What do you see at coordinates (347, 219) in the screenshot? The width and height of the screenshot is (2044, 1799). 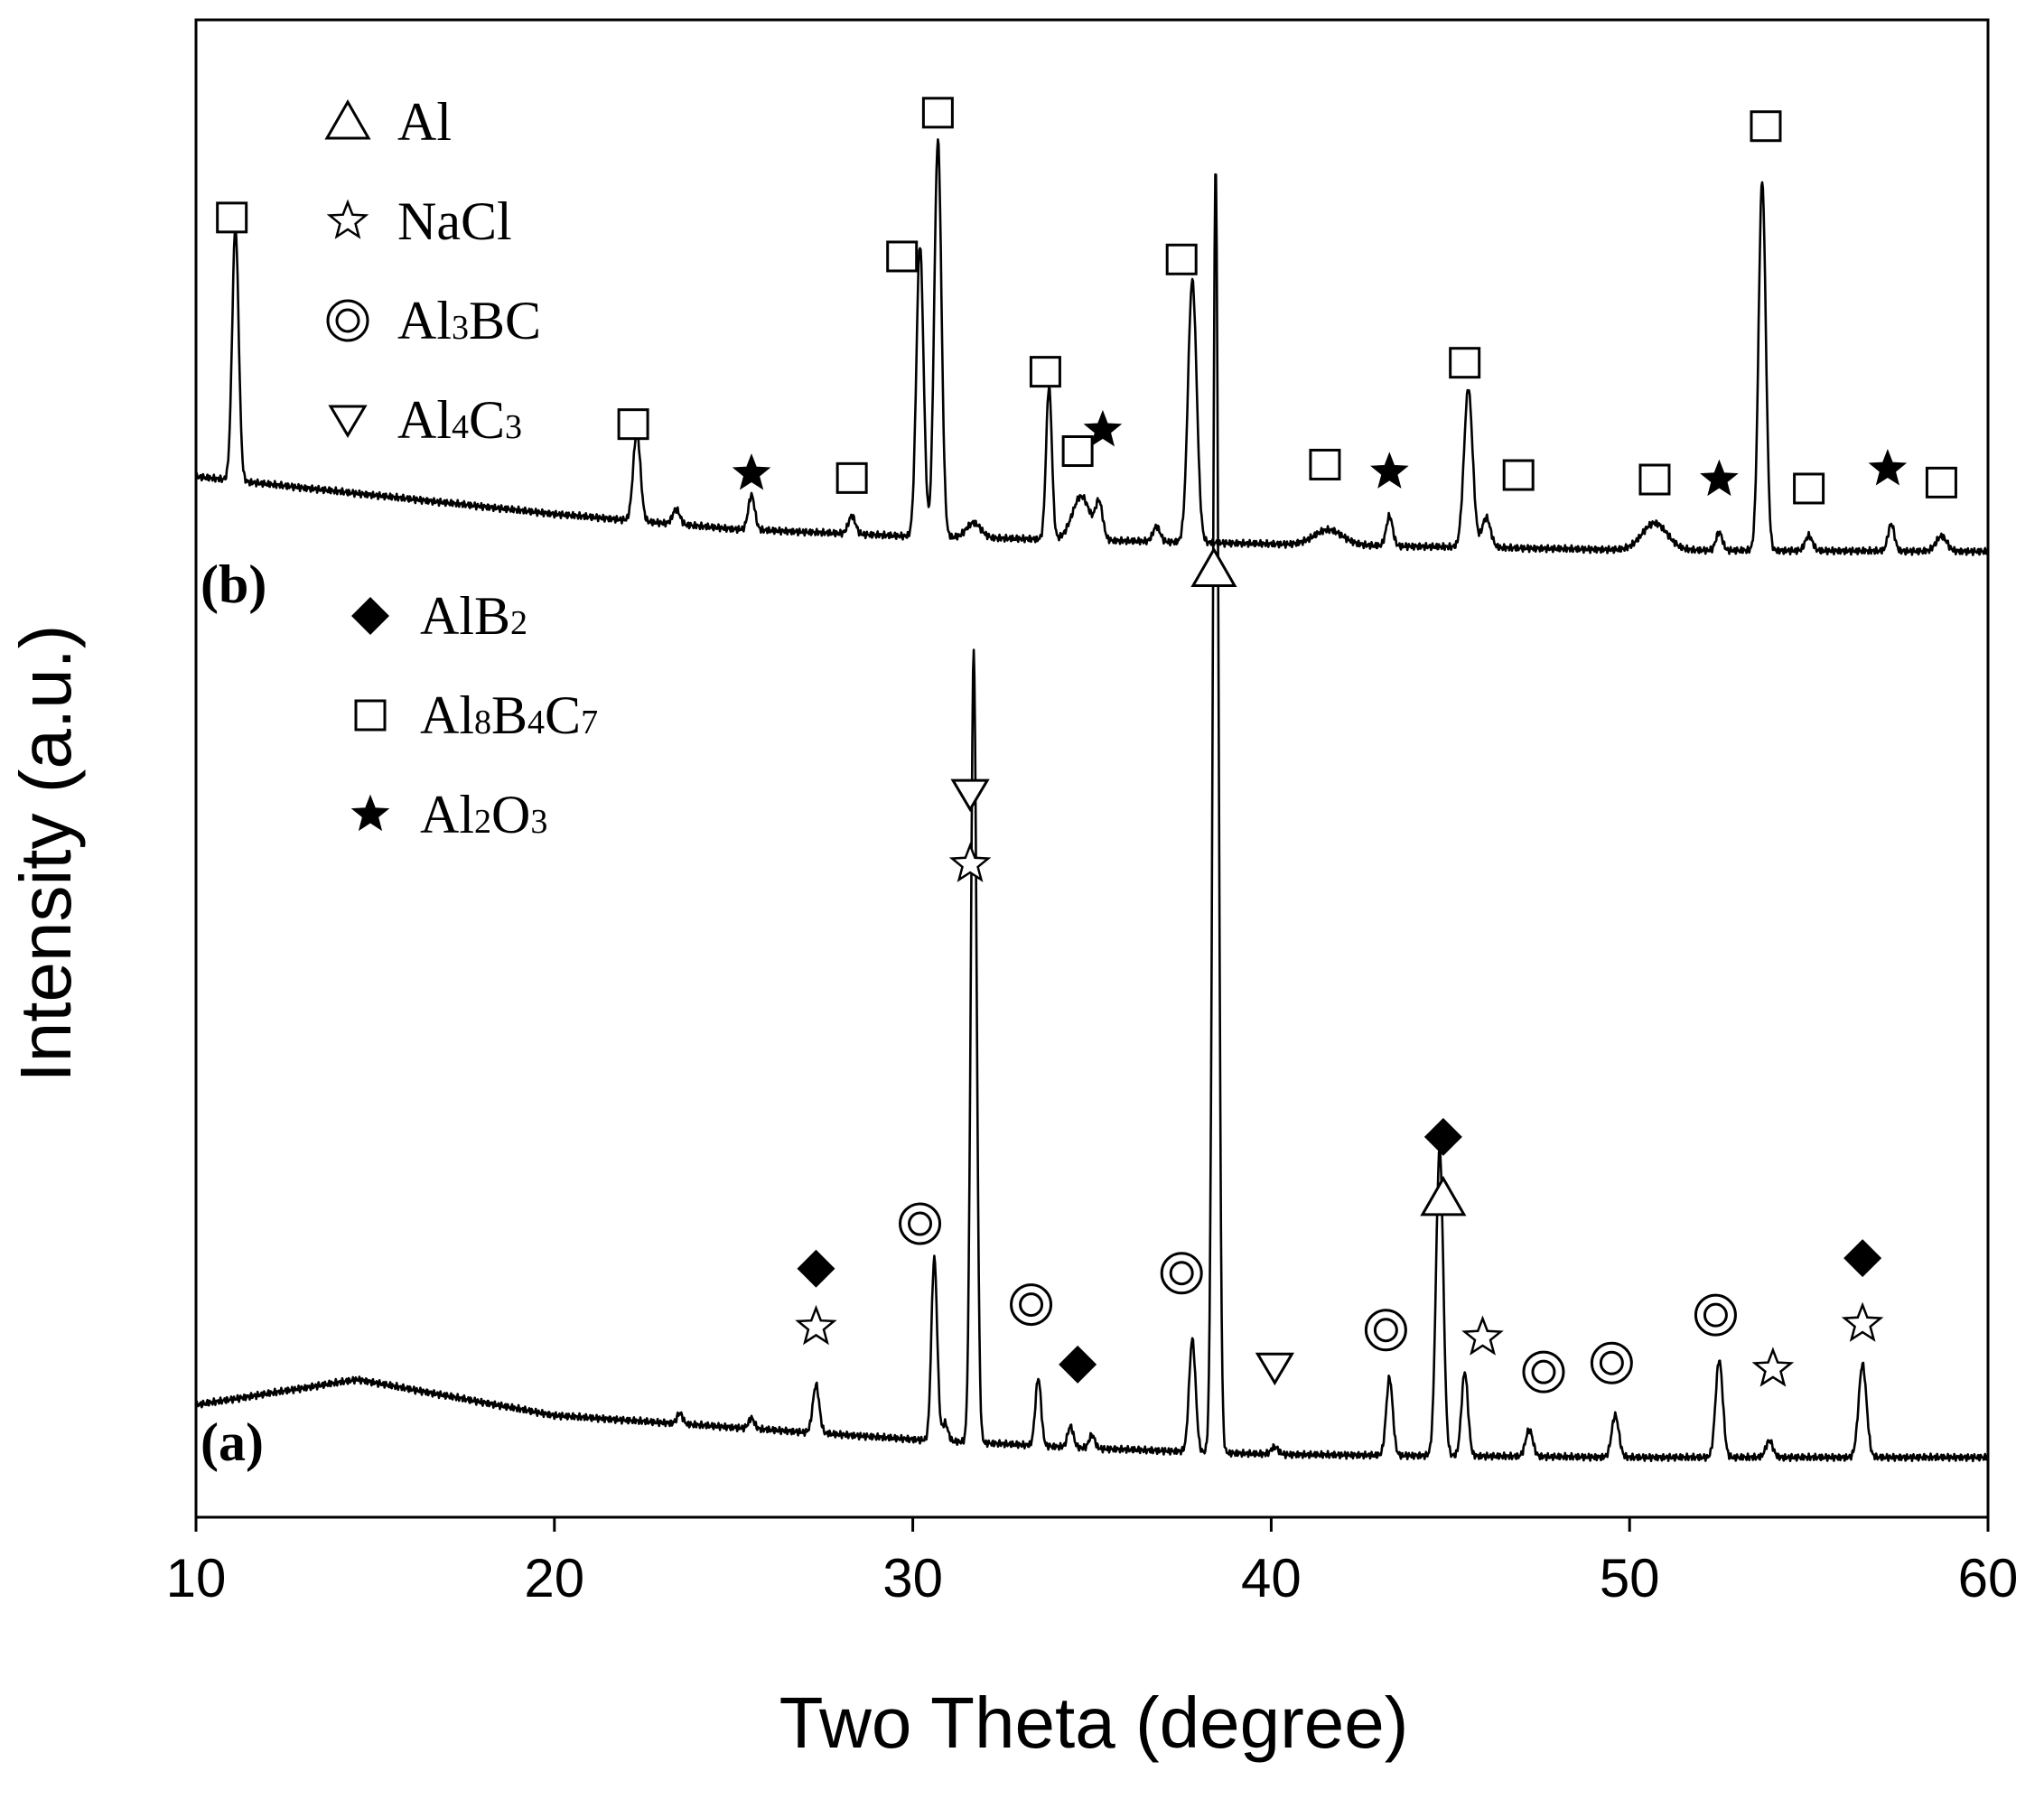 I see `star-open-icon` at bounding box center [347, 219].